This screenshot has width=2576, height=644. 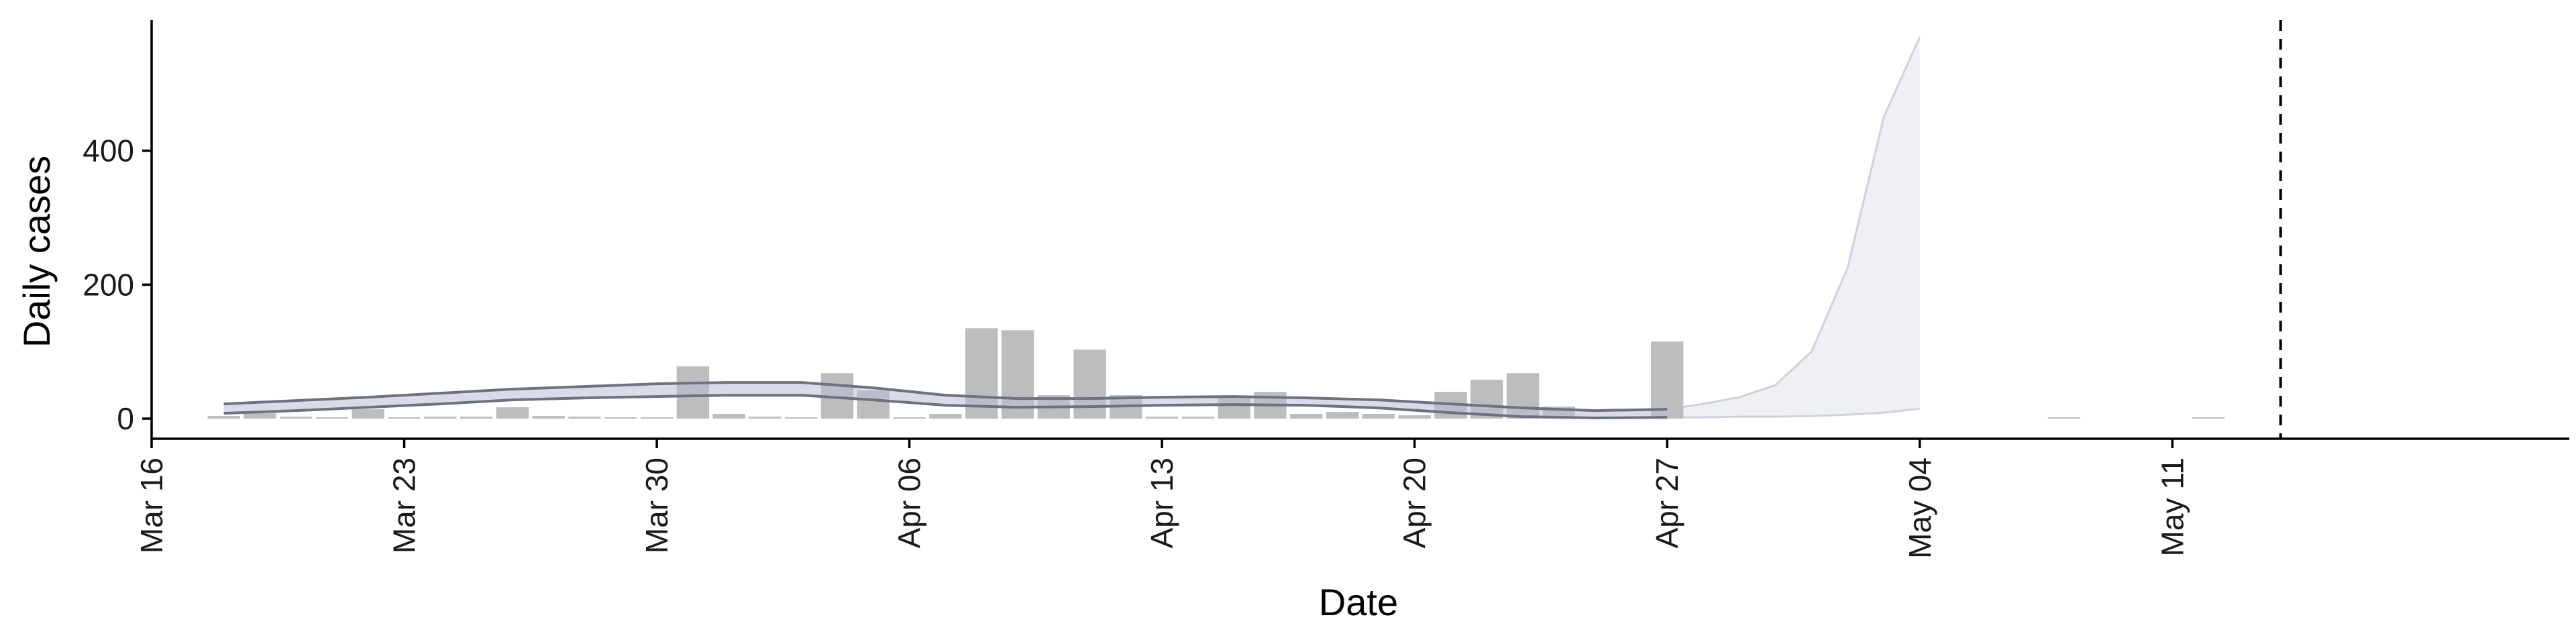 What do you see at coordinates (125, 418) in the screenshot?
I see `y-tick-label: 0` at bounding box center [125, 418].